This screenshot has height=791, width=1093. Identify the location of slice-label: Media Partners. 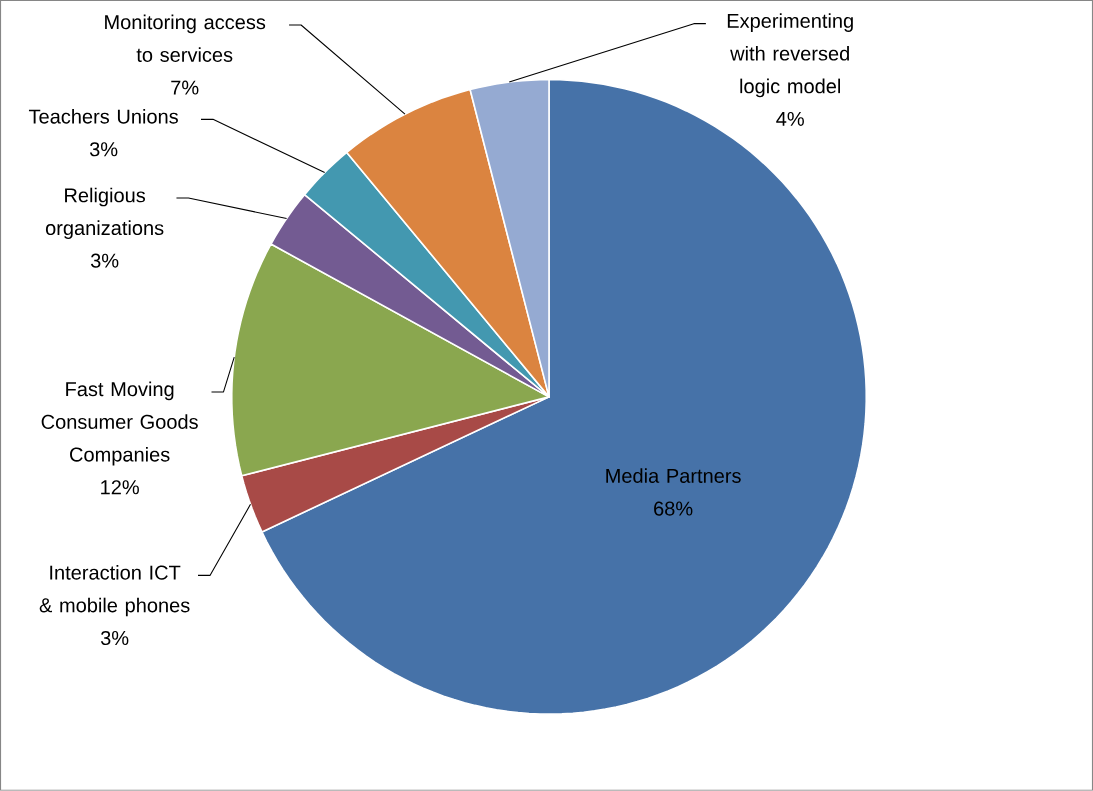
(673, 476).